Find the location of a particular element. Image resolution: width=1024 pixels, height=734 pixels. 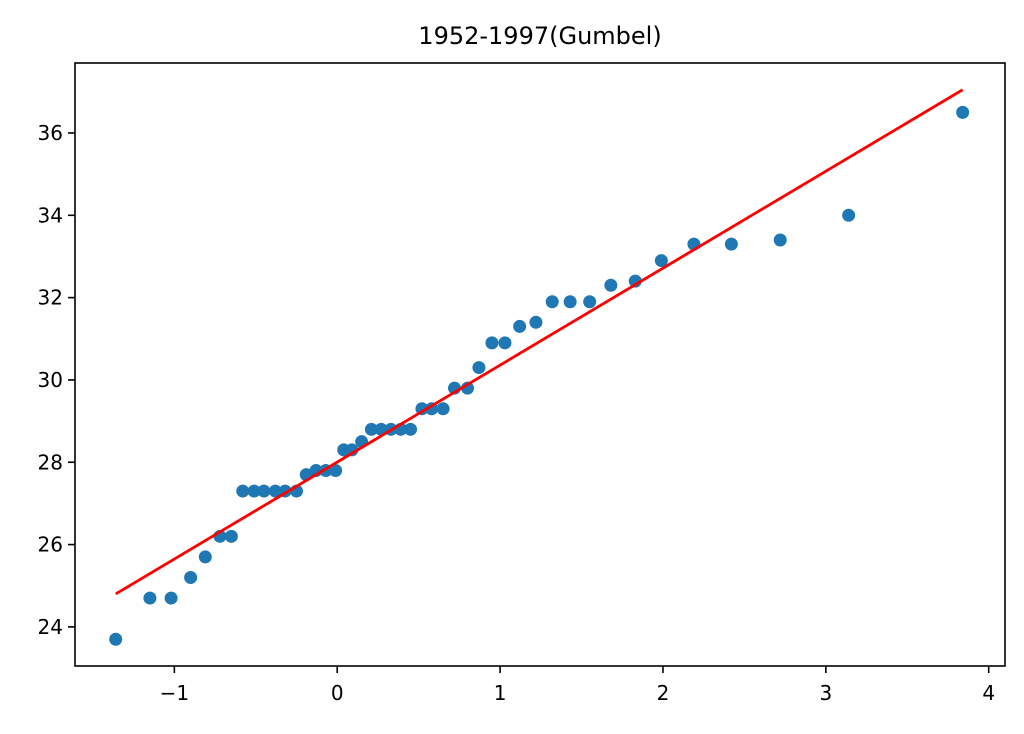

x-tick-label: 3 is located at coordinates (825, 693).